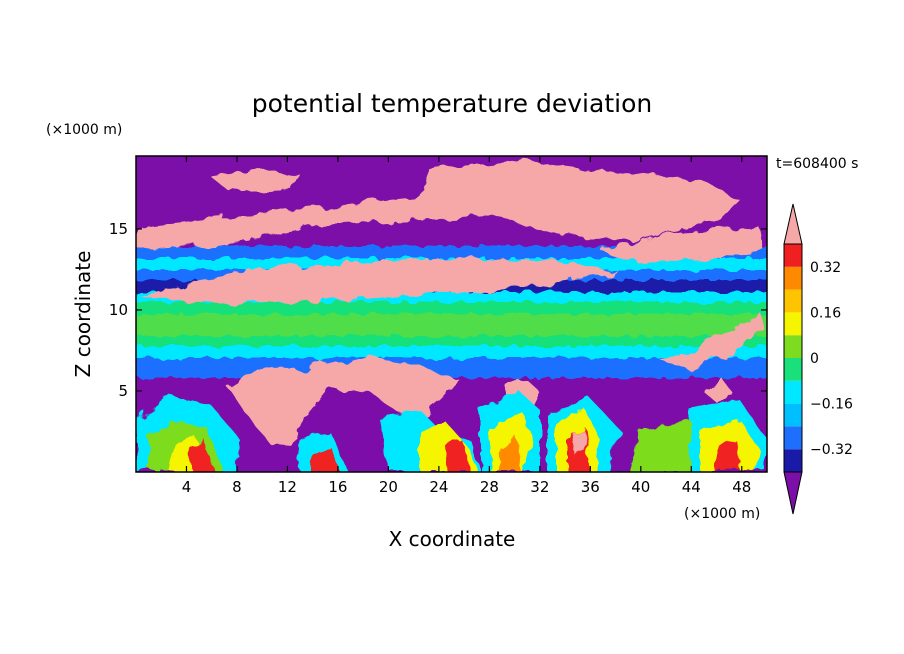  I want to click on colorbar-tick-label: −0.32, so click(831, 450).